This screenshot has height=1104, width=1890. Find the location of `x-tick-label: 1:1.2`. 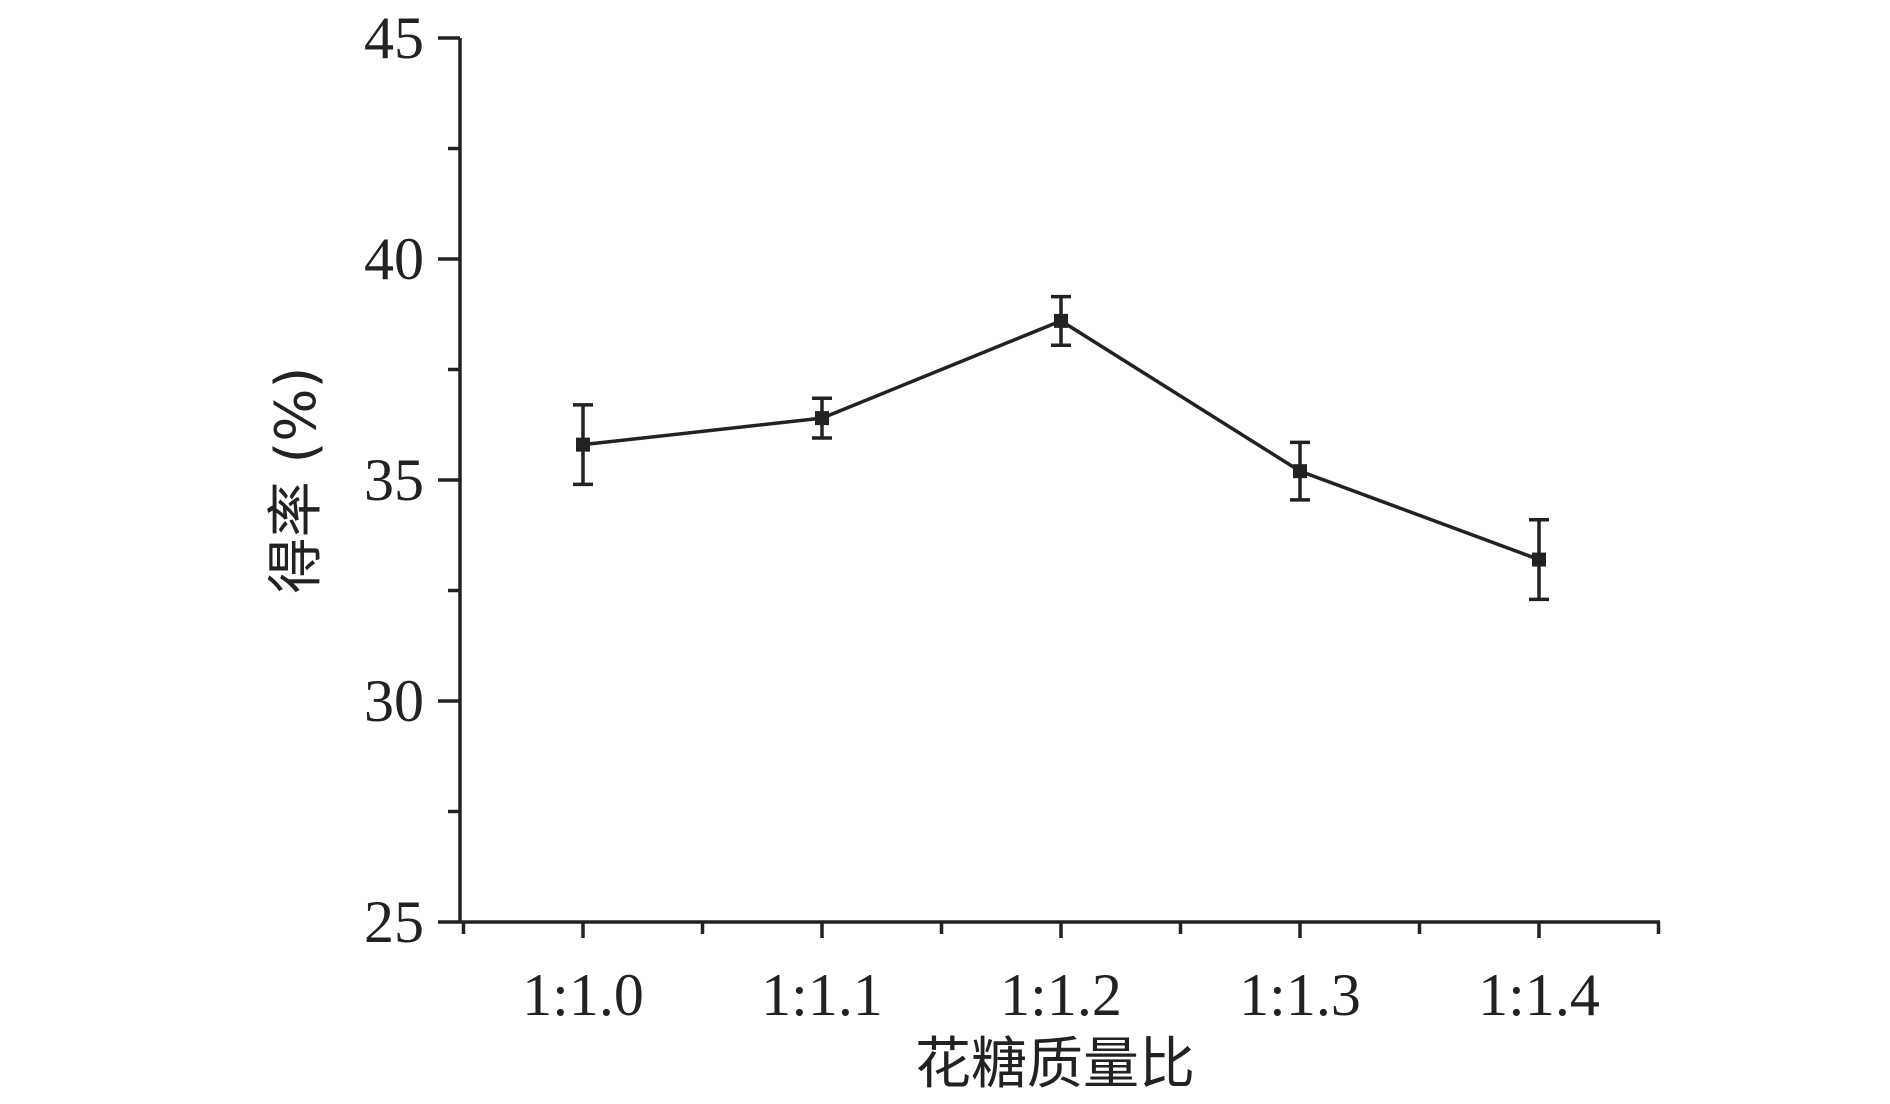

x-tick-label: 1:1.2 is located at coordinates (1061, 995).